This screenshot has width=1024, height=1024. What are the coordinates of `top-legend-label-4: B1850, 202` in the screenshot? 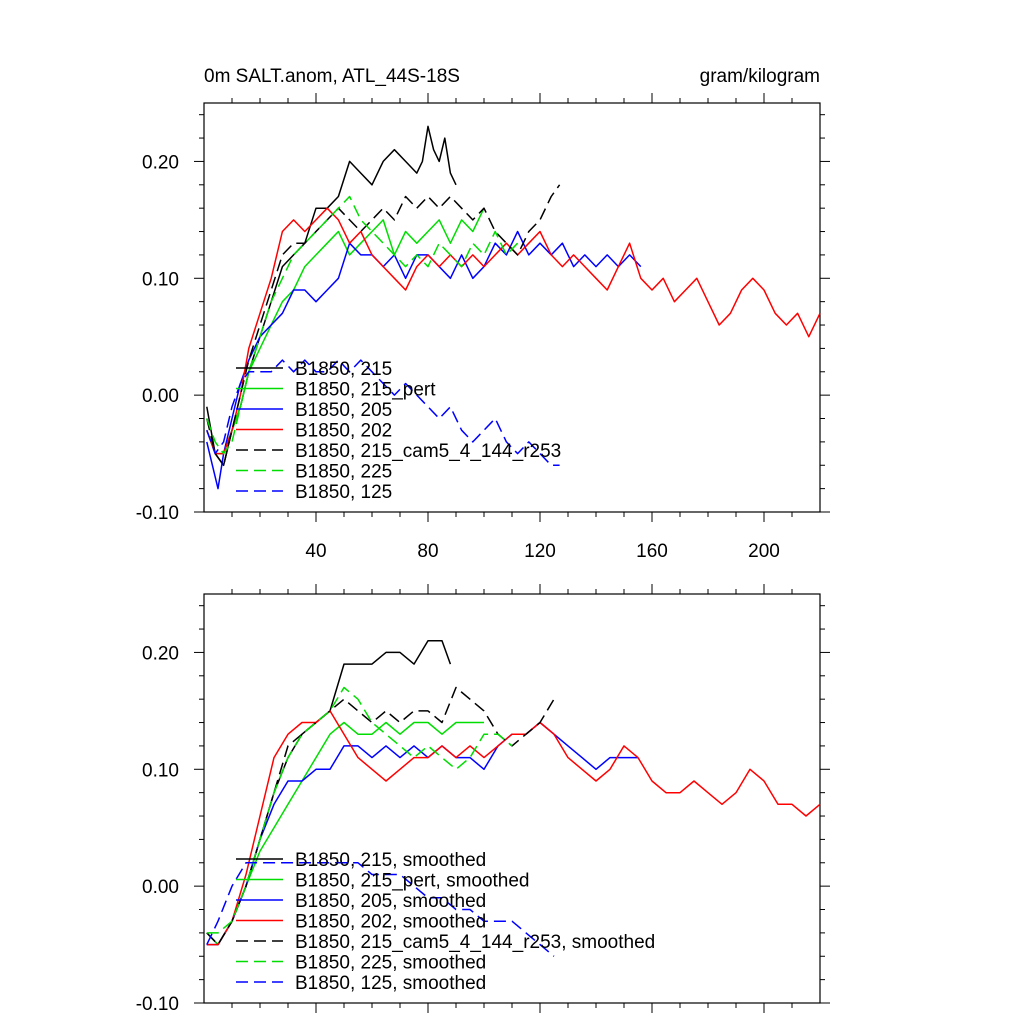 It's located at (343, 431).